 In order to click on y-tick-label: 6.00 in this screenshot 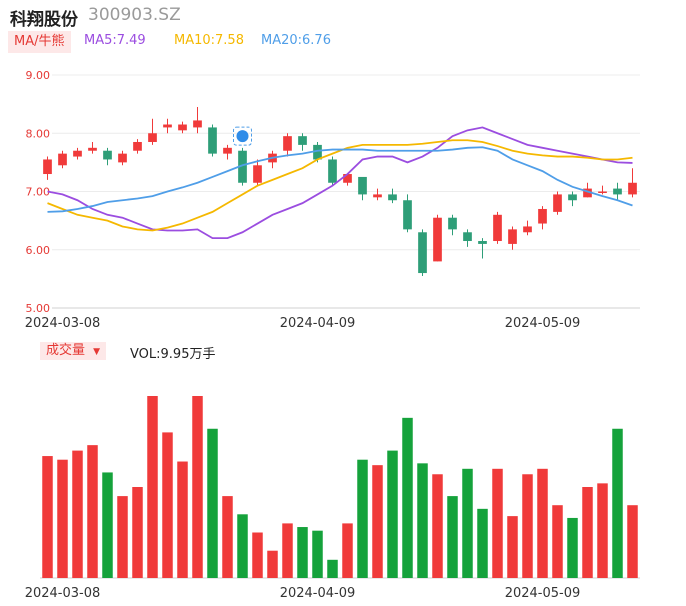, I will do `click(38, 250)`.